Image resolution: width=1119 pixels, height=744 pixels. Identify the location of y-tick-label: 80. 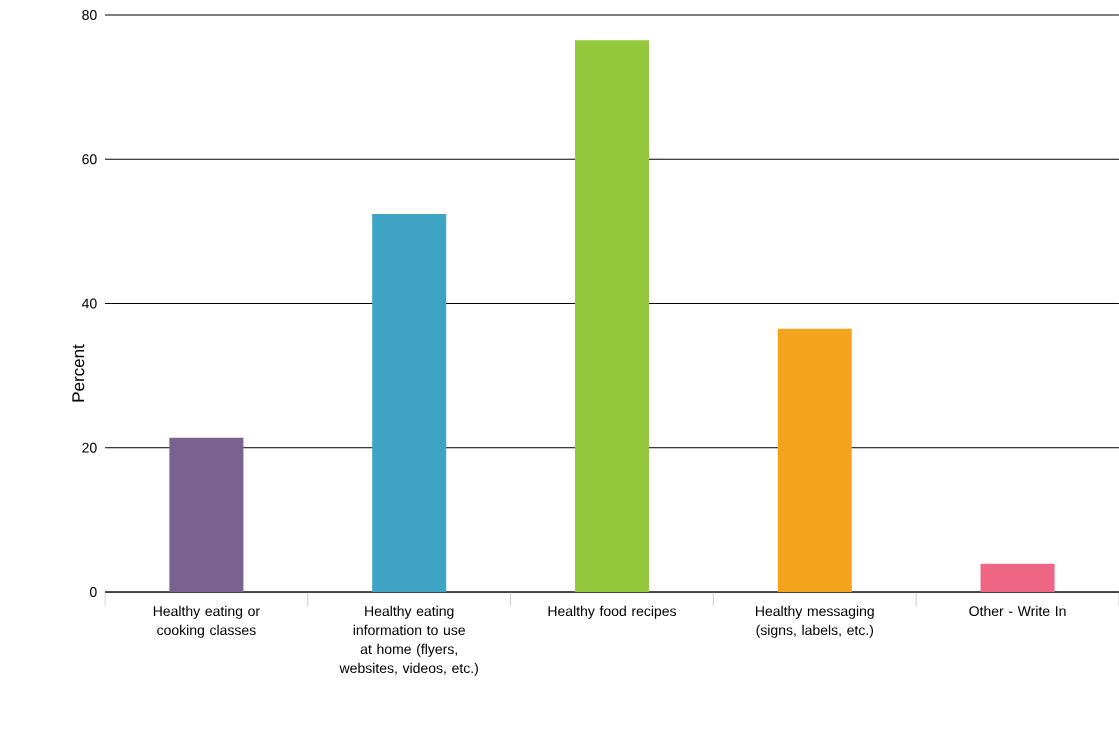
(89, 15).